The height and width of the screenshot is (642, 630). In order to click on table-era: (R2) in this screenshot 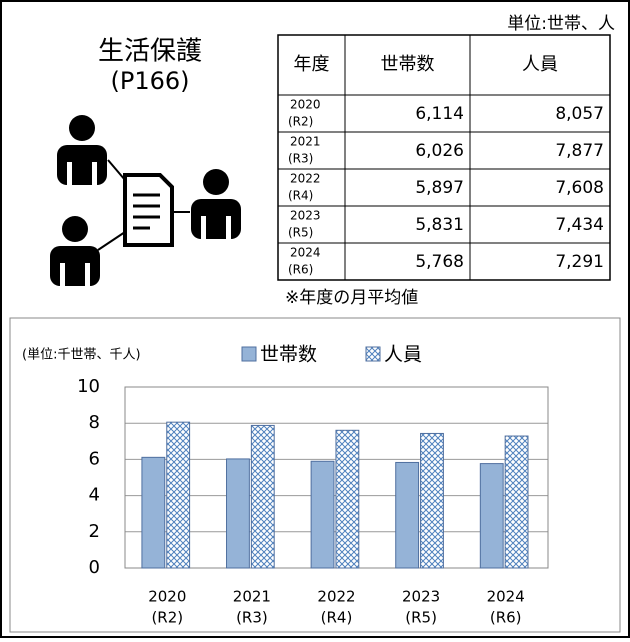, I will do `click(300, 122)`.